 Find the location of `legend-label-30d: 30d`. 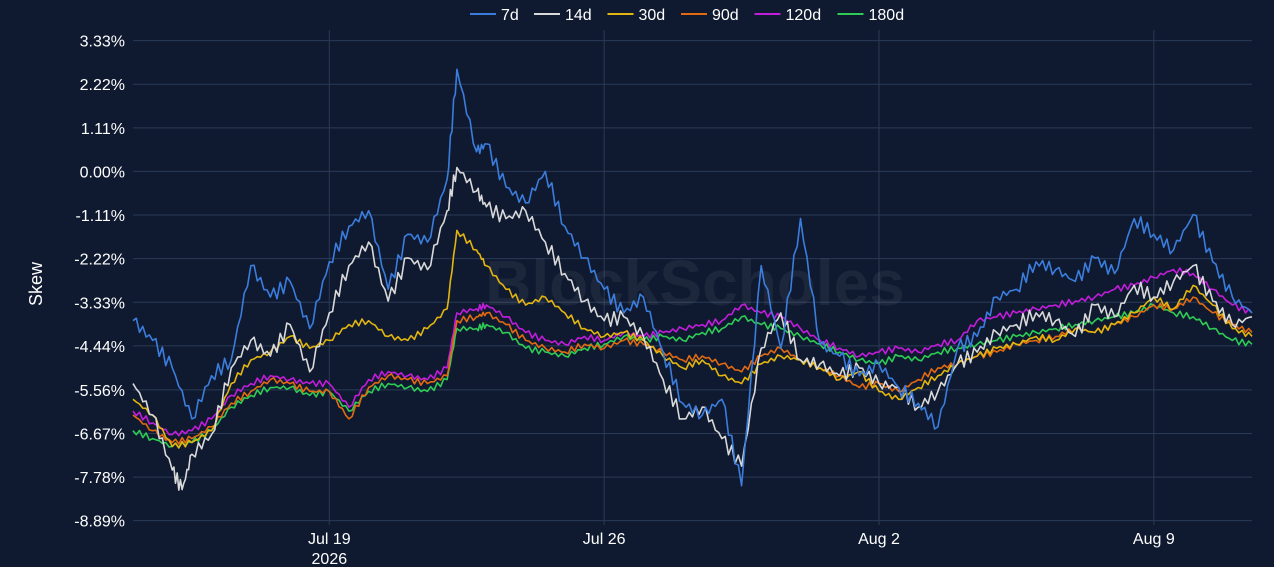

legend-label-30d: 30d is located at coordinates (652, 15).